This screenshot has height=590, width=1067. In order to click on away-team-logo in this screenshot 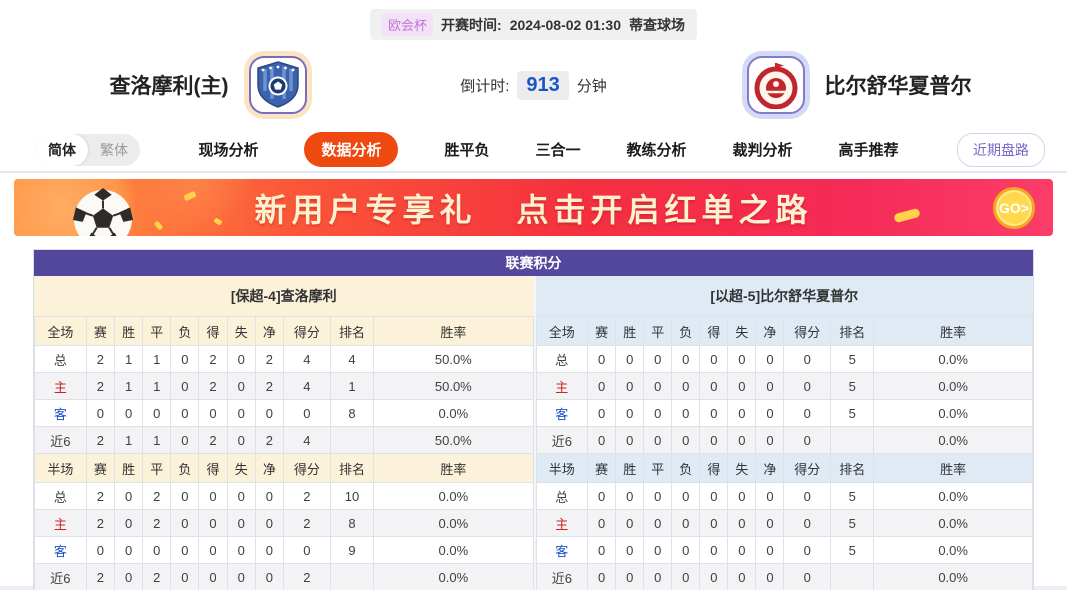, I will do `click(775, 85)`.